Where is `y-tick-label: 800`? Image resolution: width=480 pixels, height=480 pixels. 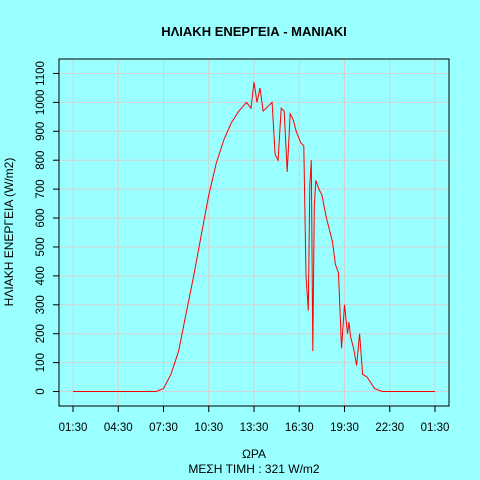
y-tick-label: 800 is located at coordinates (41, 160).